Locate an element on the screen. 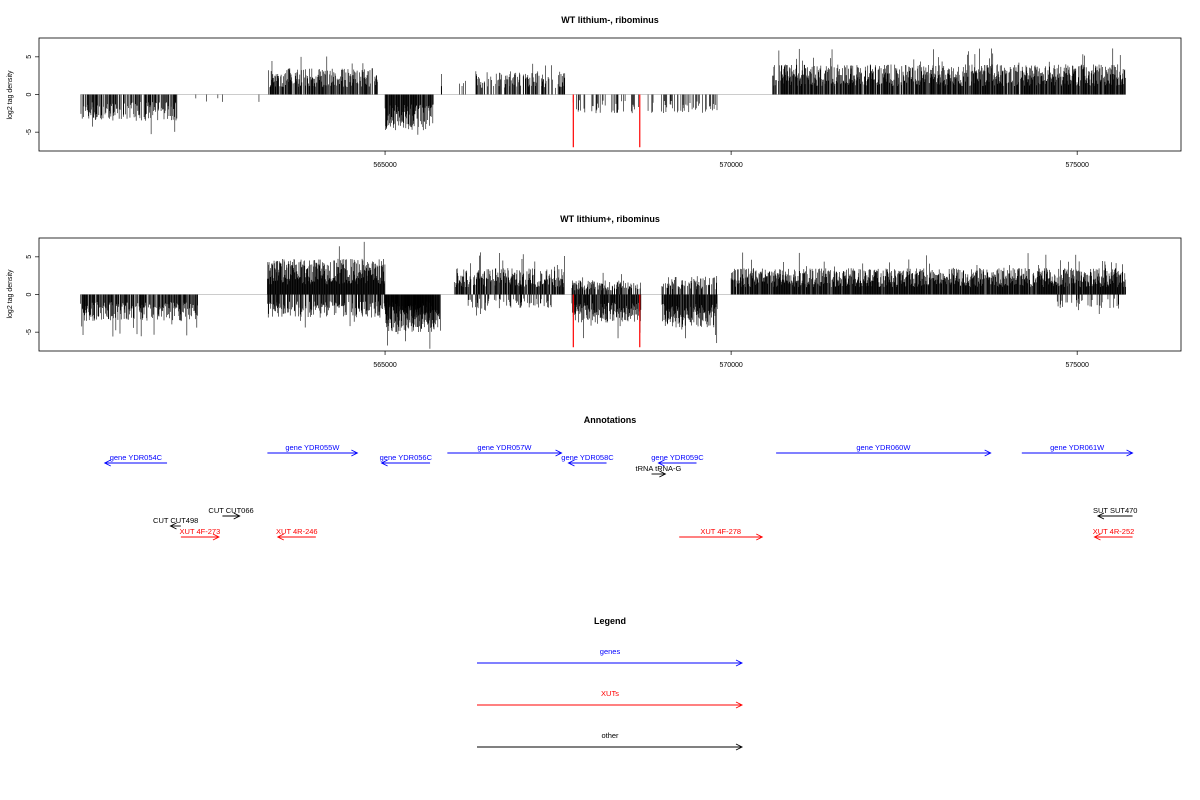 This screenshot has height=800, width=1200. annotation-feature: gene YDR061W is located at coordinates (1077, 450).